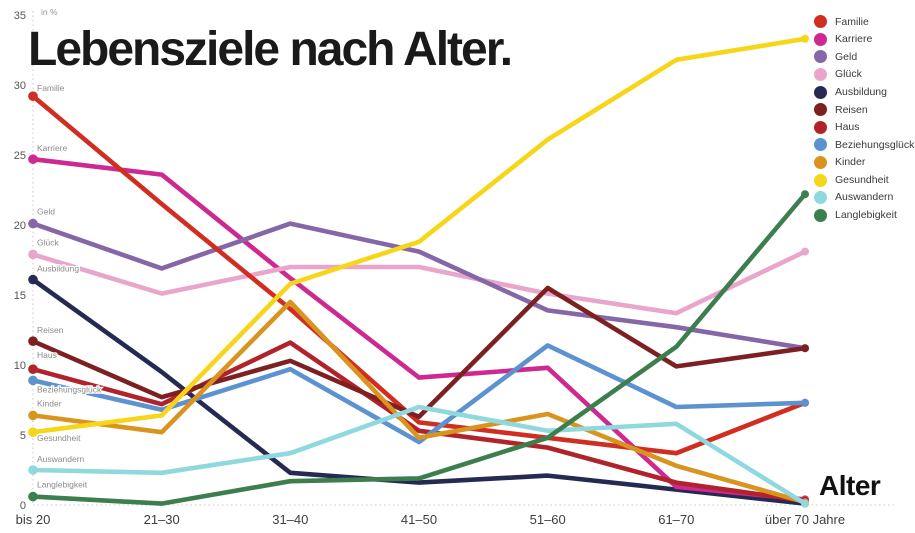 This screenshot has height=533, width=915. What do you see at coordinates (49, 403) in the screenshot?
I see `series-start-label-kinder: Kinder` at bounding box center [49, 403].